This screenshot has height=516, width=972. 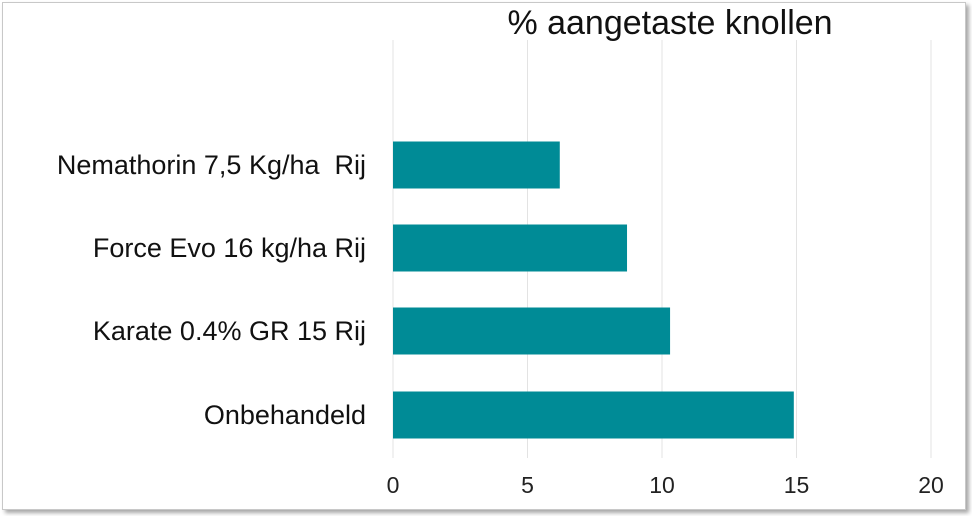 What do you see at coordinates (229, 331) in the screenshot?
I see `category-label: Karate 0.4% GR 15 Rij` at bounding box center [229, 331].